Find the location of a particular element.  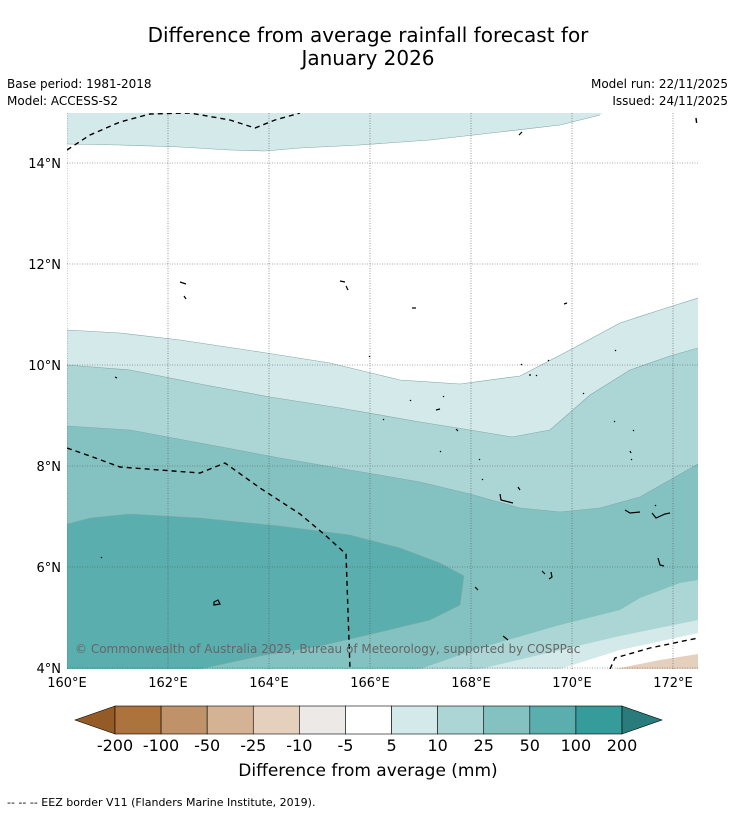

colorbar-tick-label: -10 is located at coordinates (299, 745).